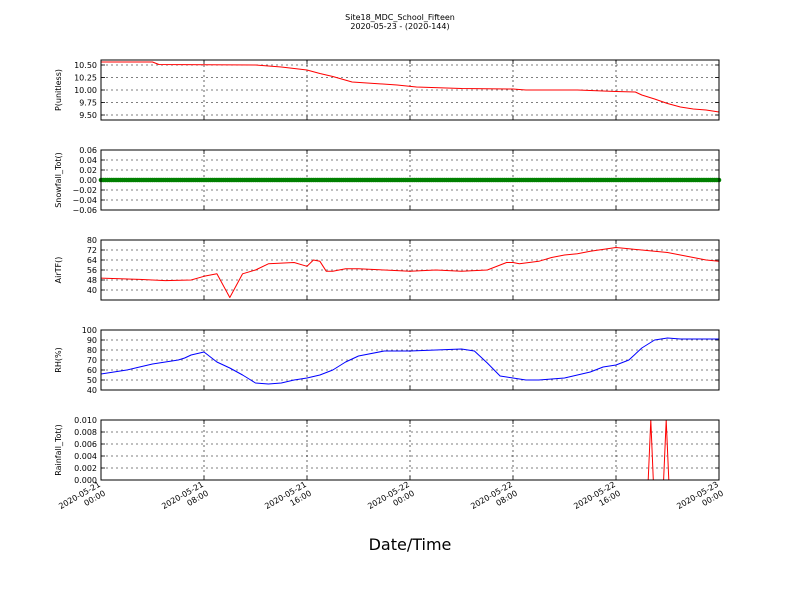  I want to click on y-tick-label: 48, so click(92, 280).